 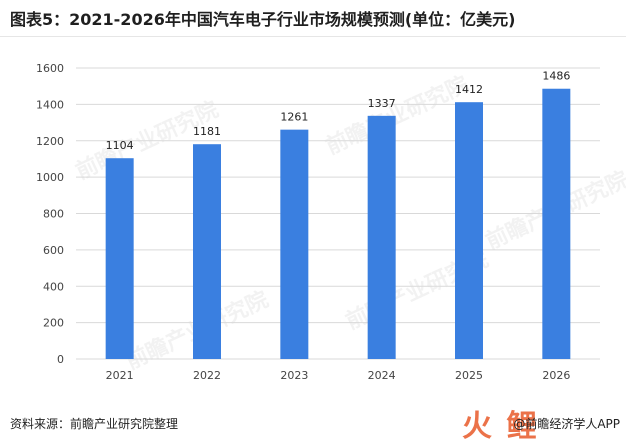 I want to click on source-note: 资料来源：前瞻产业研究院整理, so click(x=94, y=424).